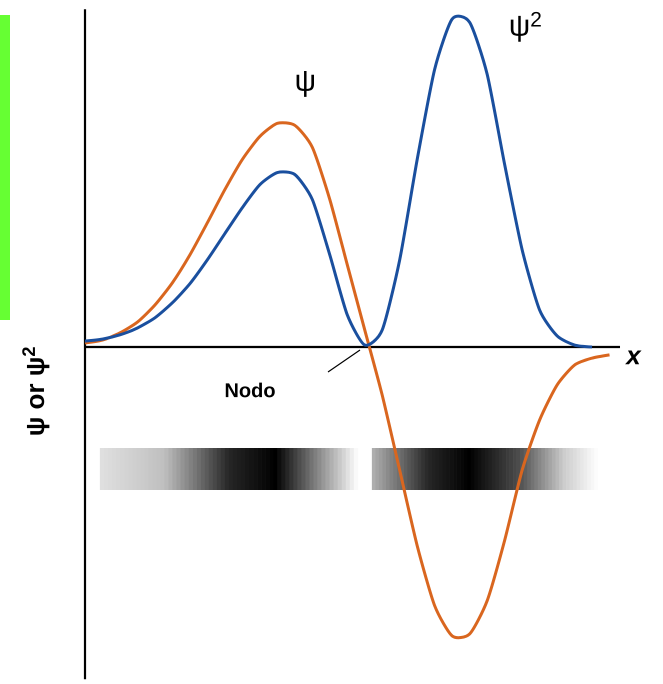  I want to click on annotation: Nodo, so click(250, 390).